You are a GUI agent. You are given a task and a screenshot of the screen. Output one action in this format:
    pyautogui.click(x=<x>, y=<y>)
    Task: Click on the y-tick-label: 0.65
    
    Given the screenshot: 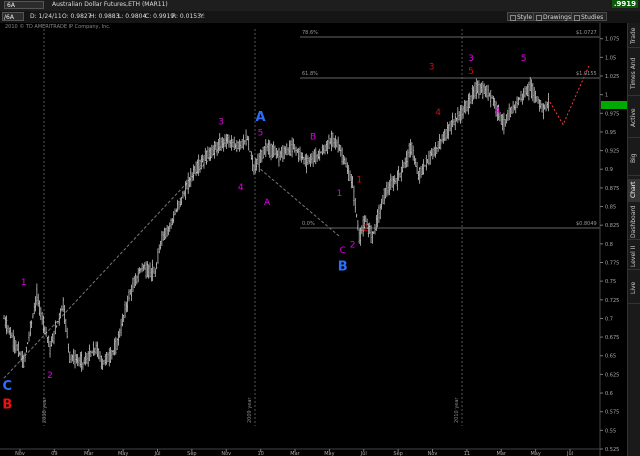 What is the action you would take?
    pyautogui.click(x=610, y=357)
    